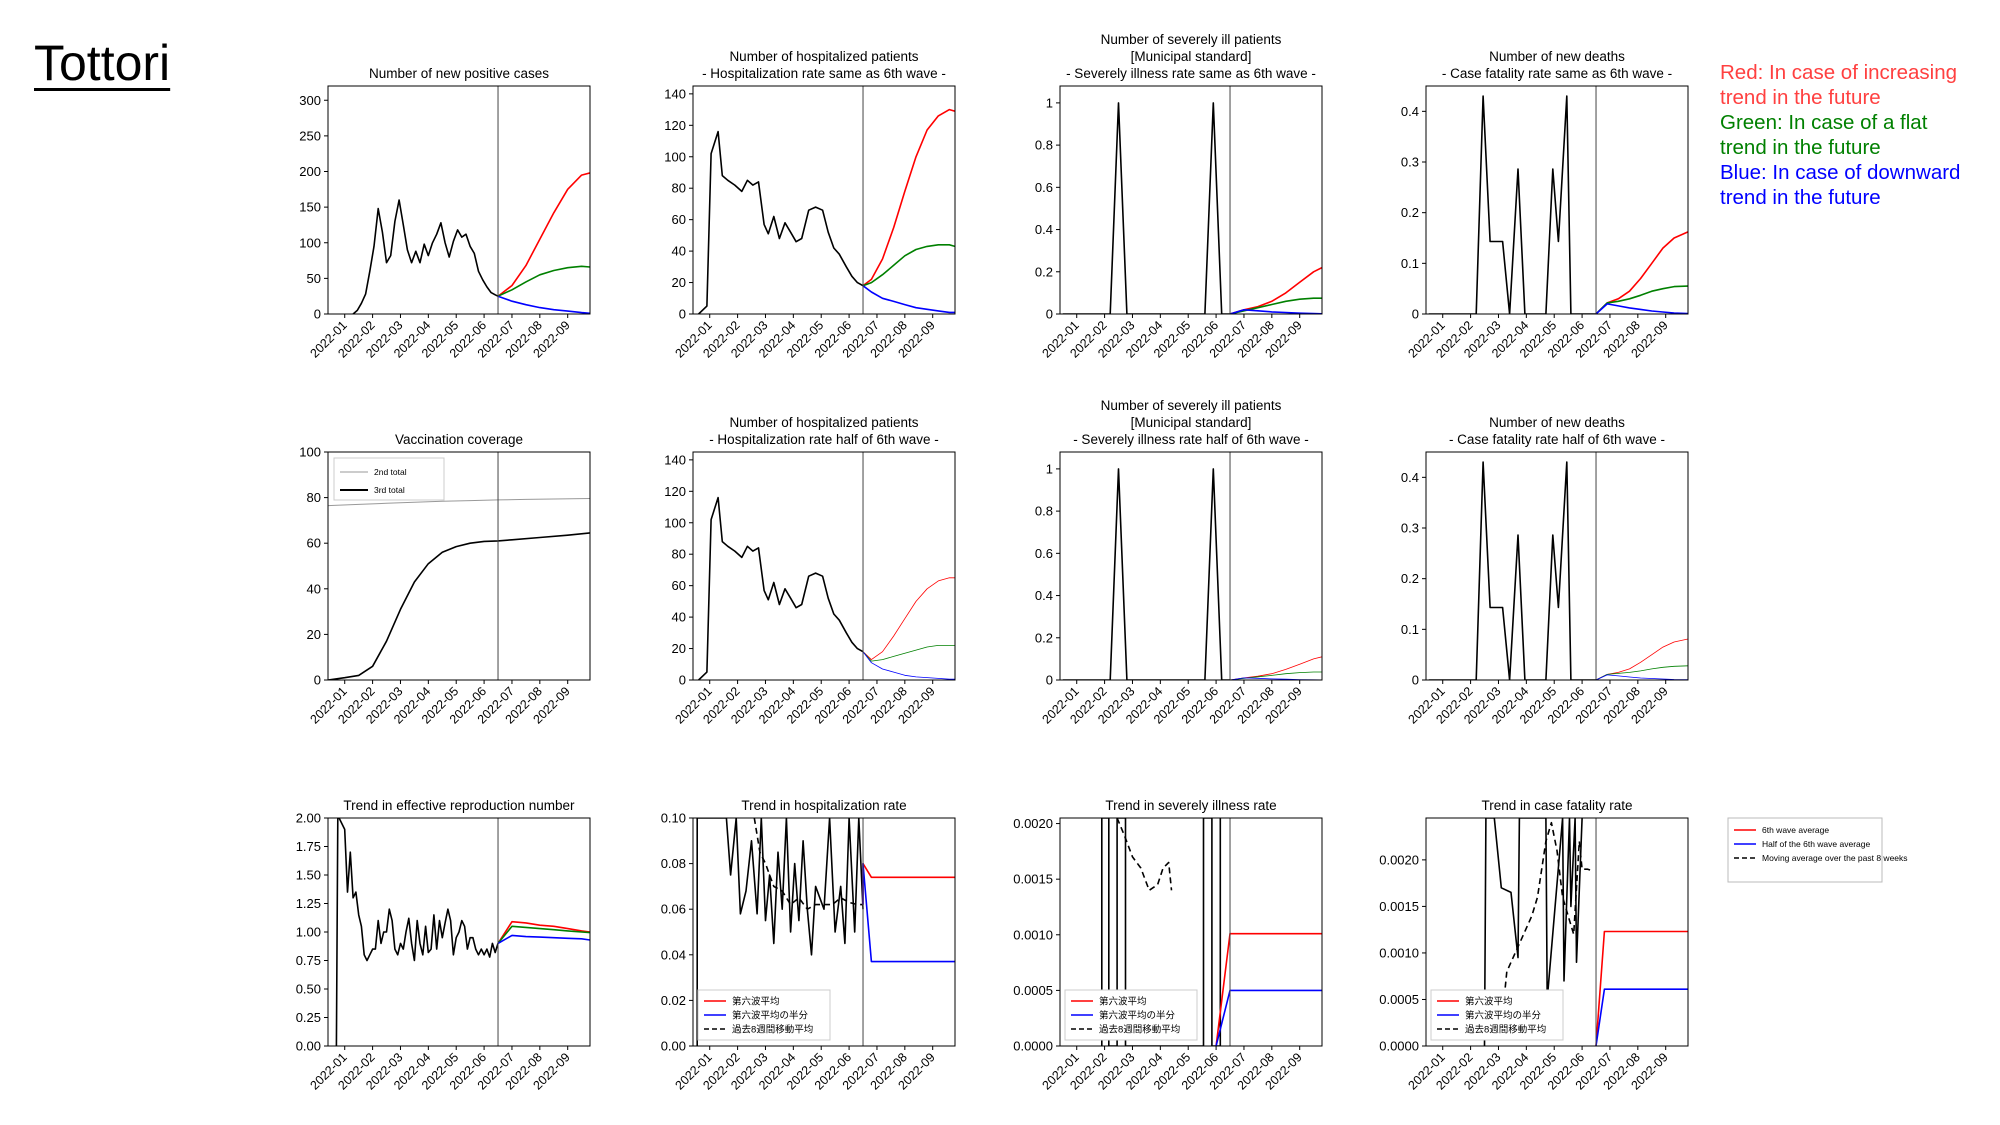 This screenshot has width=2000, height=1125. Describe the element at coordinates (390, 472) in the screenshot. I see `legend-label: 2nd total` at that location.